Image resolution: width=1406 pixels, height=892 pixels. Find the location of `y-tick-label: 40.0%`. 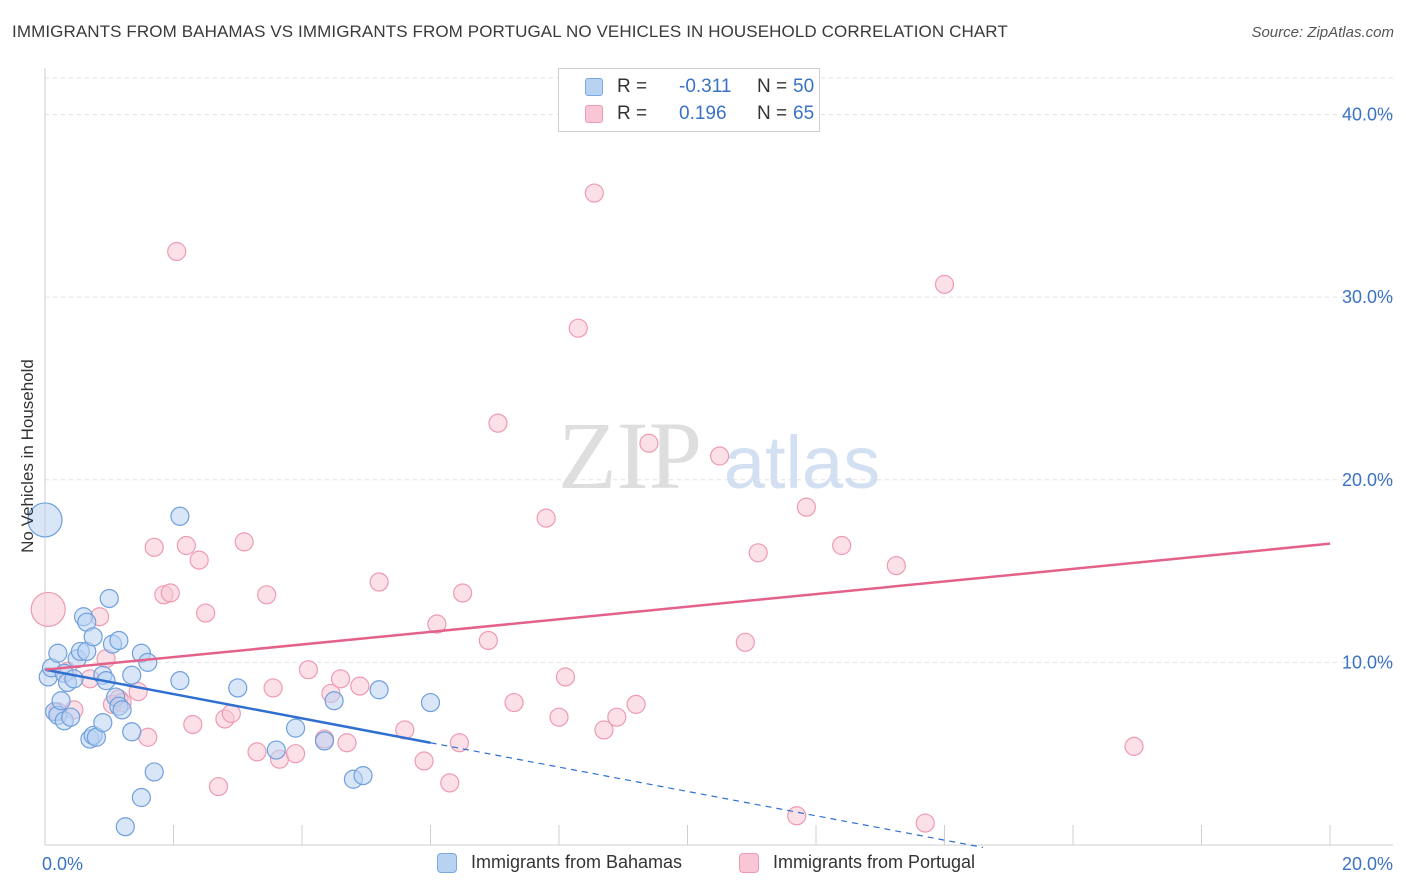

y-tick-label: 40.0% is located at coordinates (1367, 115).